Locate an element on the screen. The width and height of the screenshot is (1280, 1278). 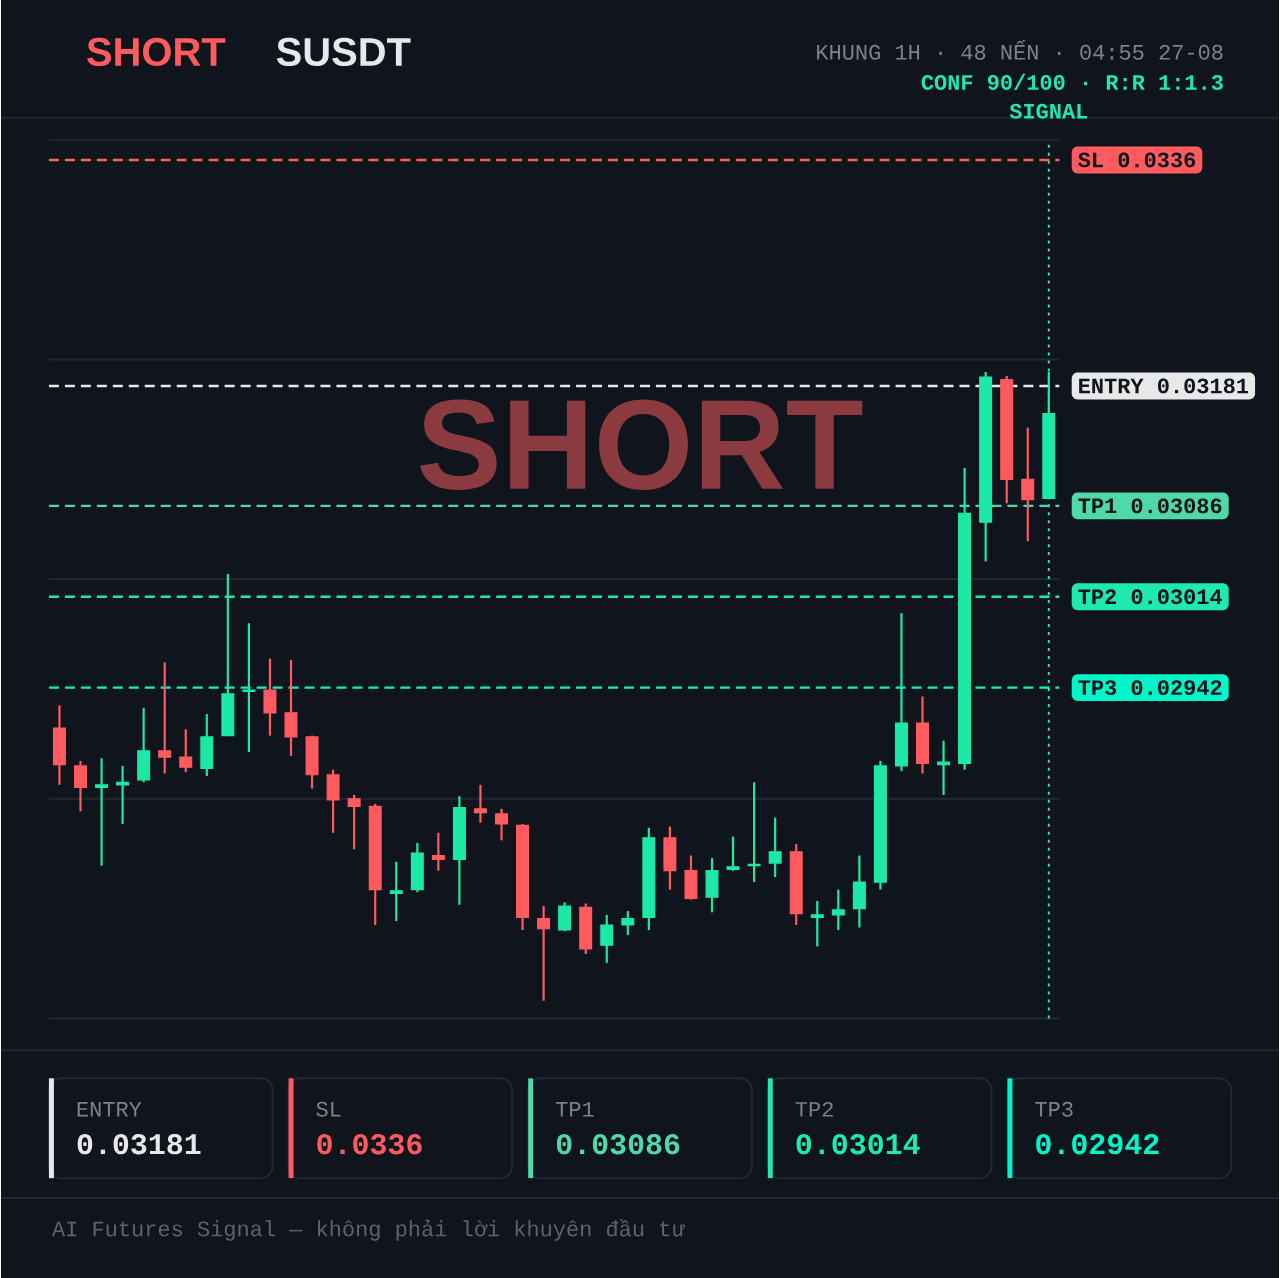
chart-title: SHORT is located at coordinates (156, 52).